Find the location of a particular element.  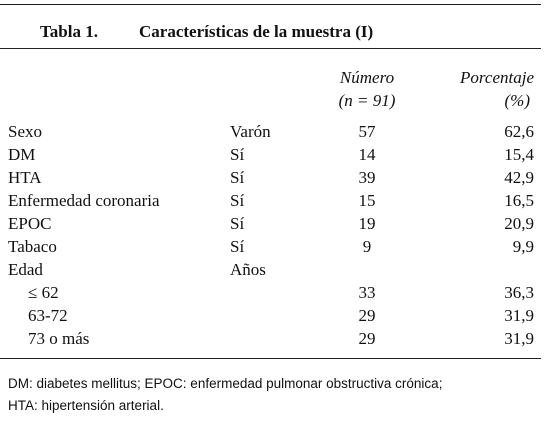

percent-cell: 42,9 is located at coordinates (519, 177).